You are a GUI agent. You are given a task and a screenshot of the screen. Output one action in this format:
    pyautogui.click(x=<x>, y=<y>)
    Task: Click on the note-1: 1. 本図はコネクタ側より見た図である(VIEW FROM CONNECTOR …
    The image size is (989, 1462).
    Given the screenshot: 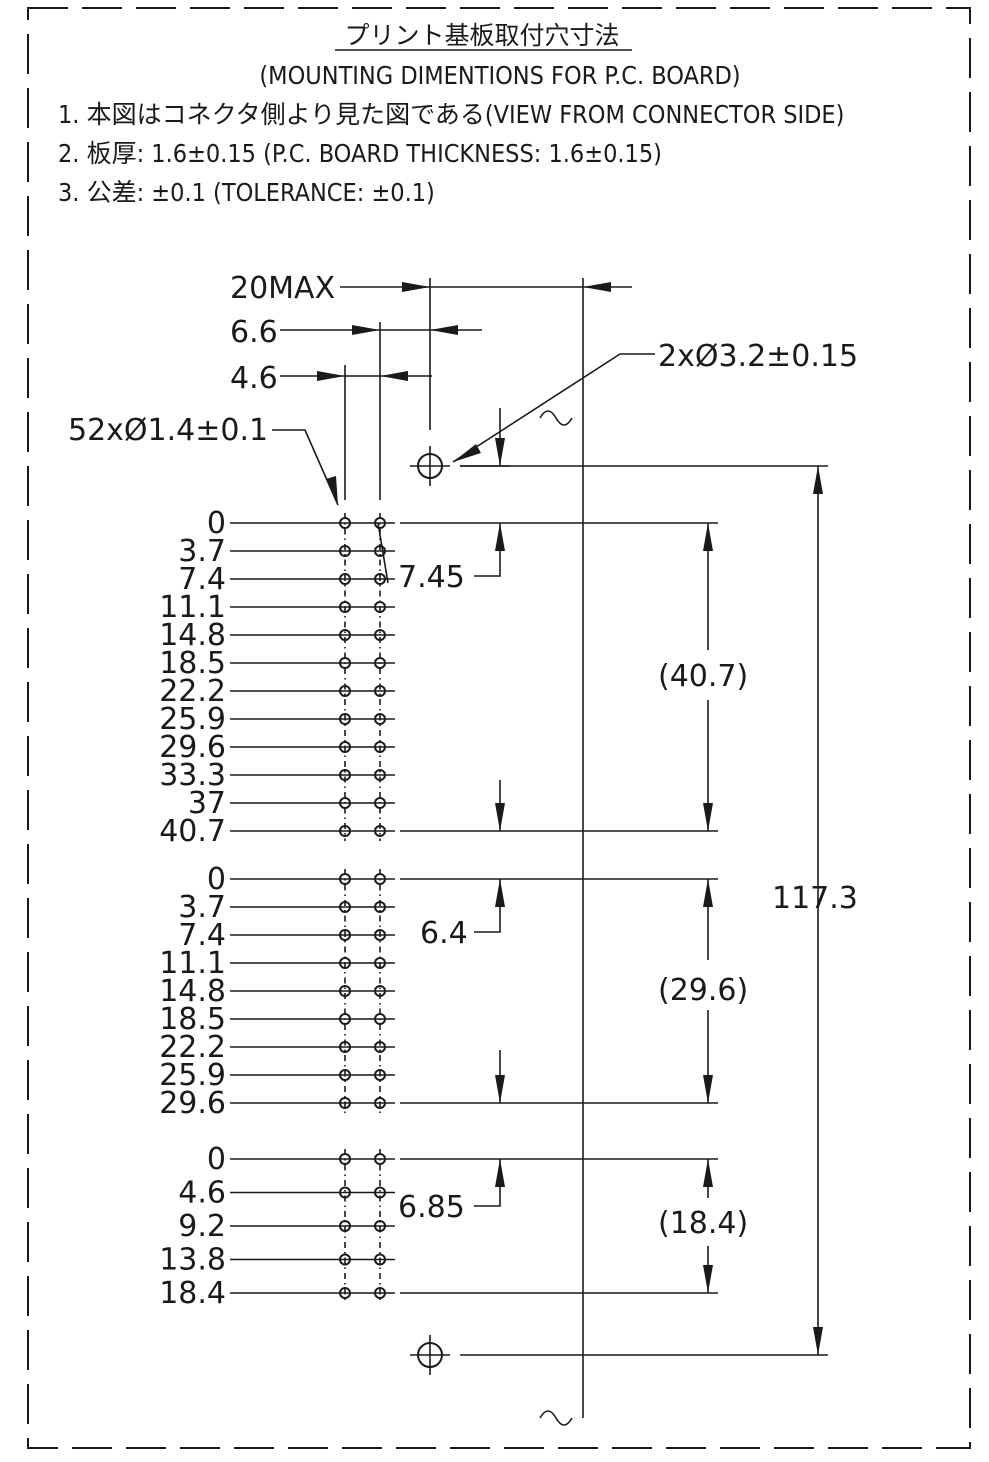 What is the action you would take?
    pyautogui.click(x=451, y=114)
    